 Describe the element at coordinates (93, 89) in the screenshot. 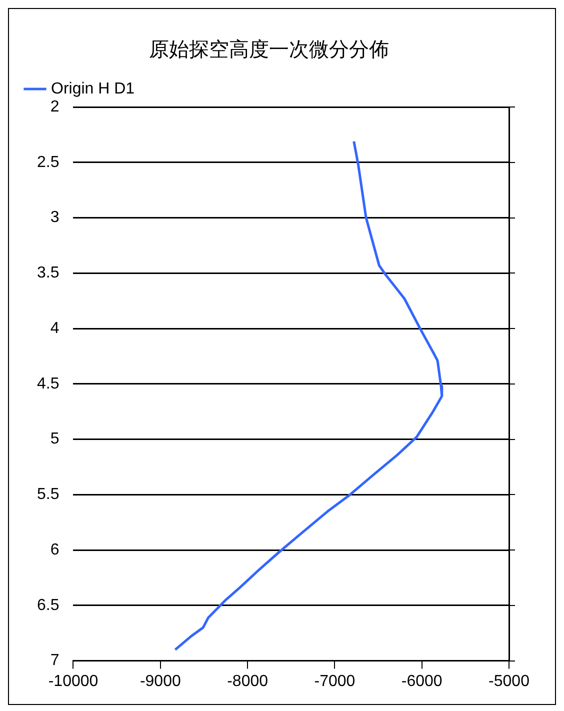

I see `legend-label: Origin H D1` at that location.